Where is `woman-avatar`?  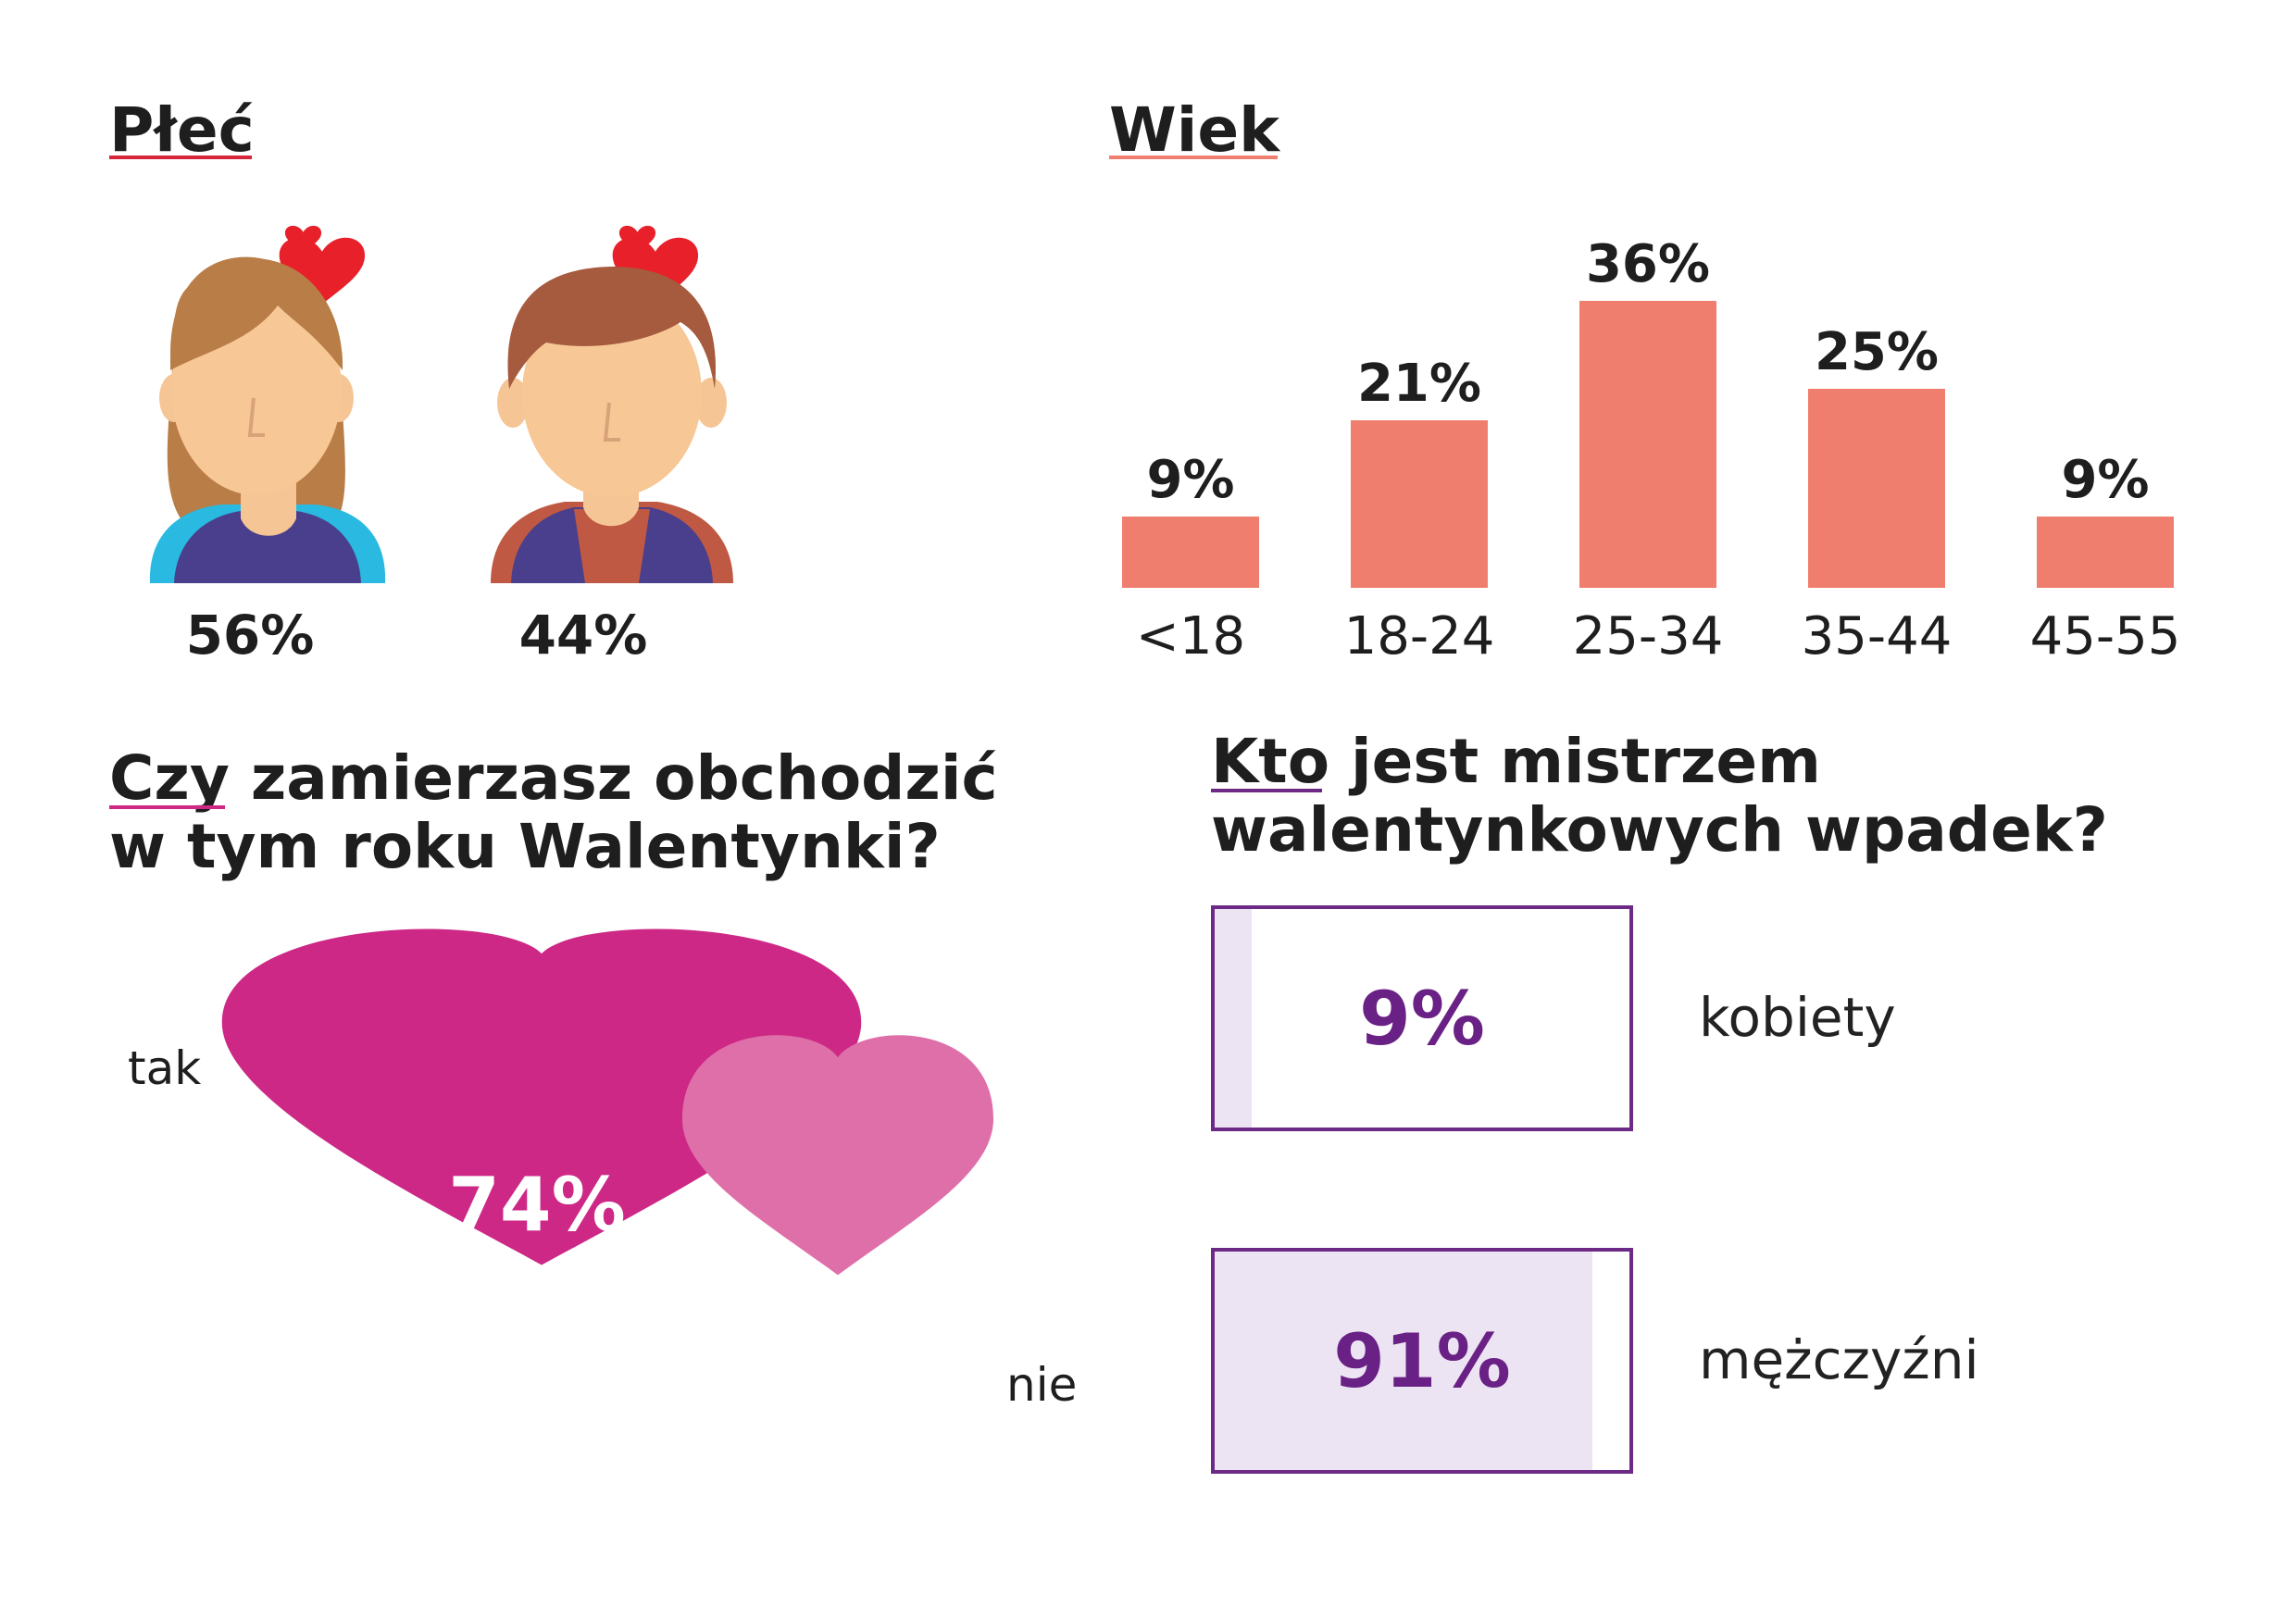
woman-avatar is located at coordinates (267, 404).